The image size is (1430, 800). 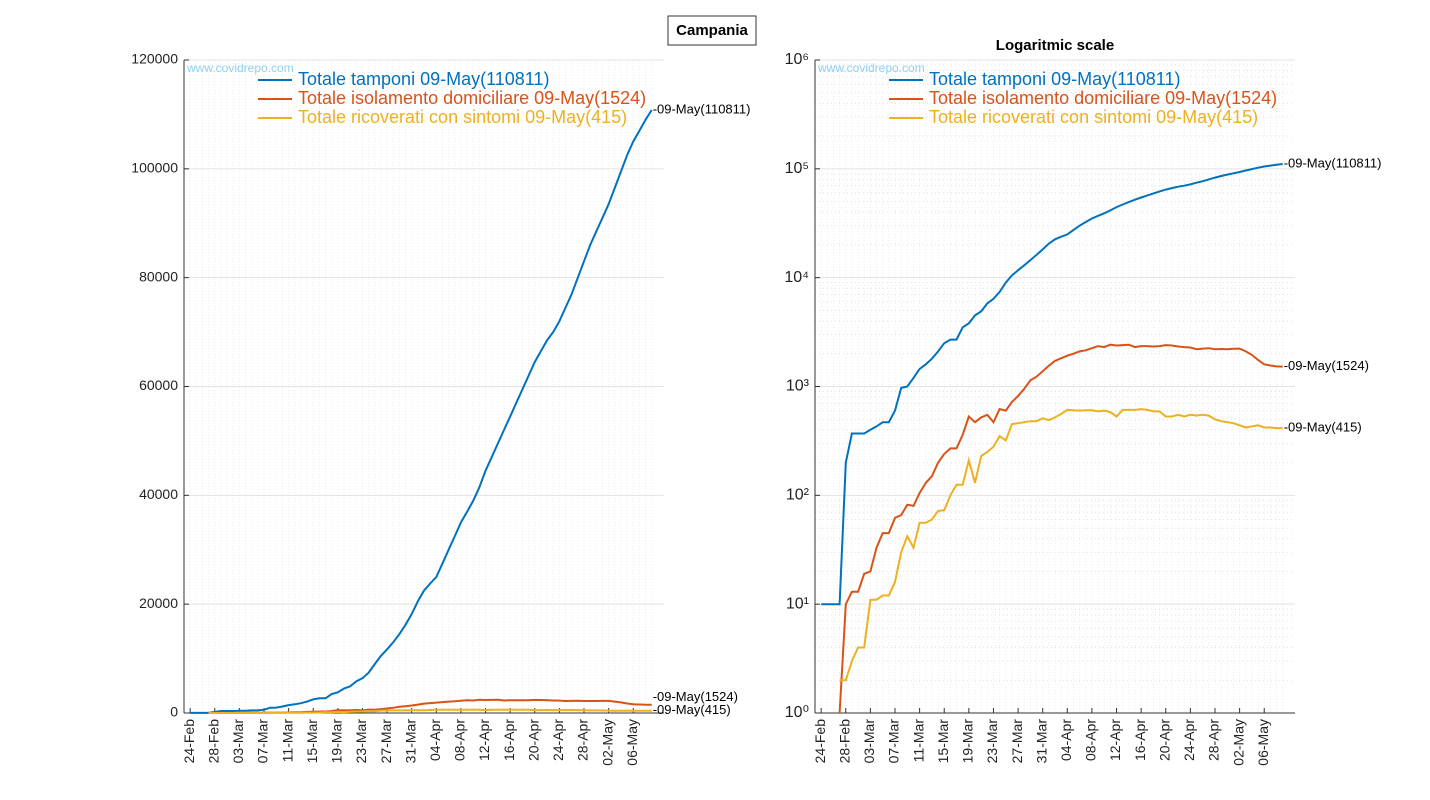 What do you see at coordinates (796, 277) in the screenshot?
I see `y-tick-label: 10⁴` at bounding box center [796, 277].